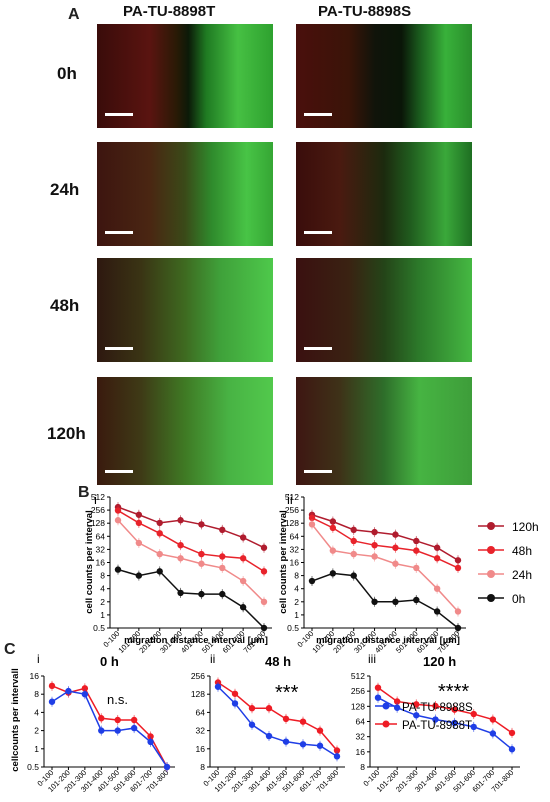  Describe the element at coordinates (102, 615) in the screenshot. I see `y-tick-label: 1` at that location.